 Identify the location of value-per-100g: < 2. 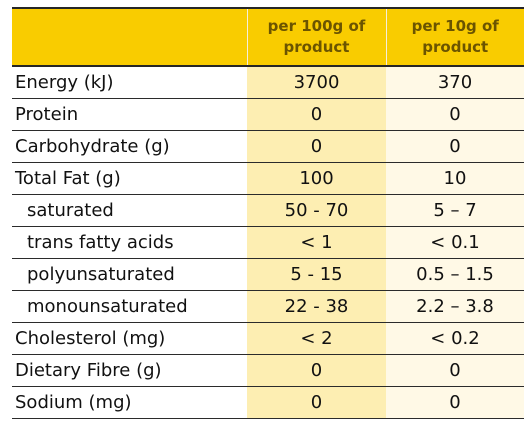
(316, 338).